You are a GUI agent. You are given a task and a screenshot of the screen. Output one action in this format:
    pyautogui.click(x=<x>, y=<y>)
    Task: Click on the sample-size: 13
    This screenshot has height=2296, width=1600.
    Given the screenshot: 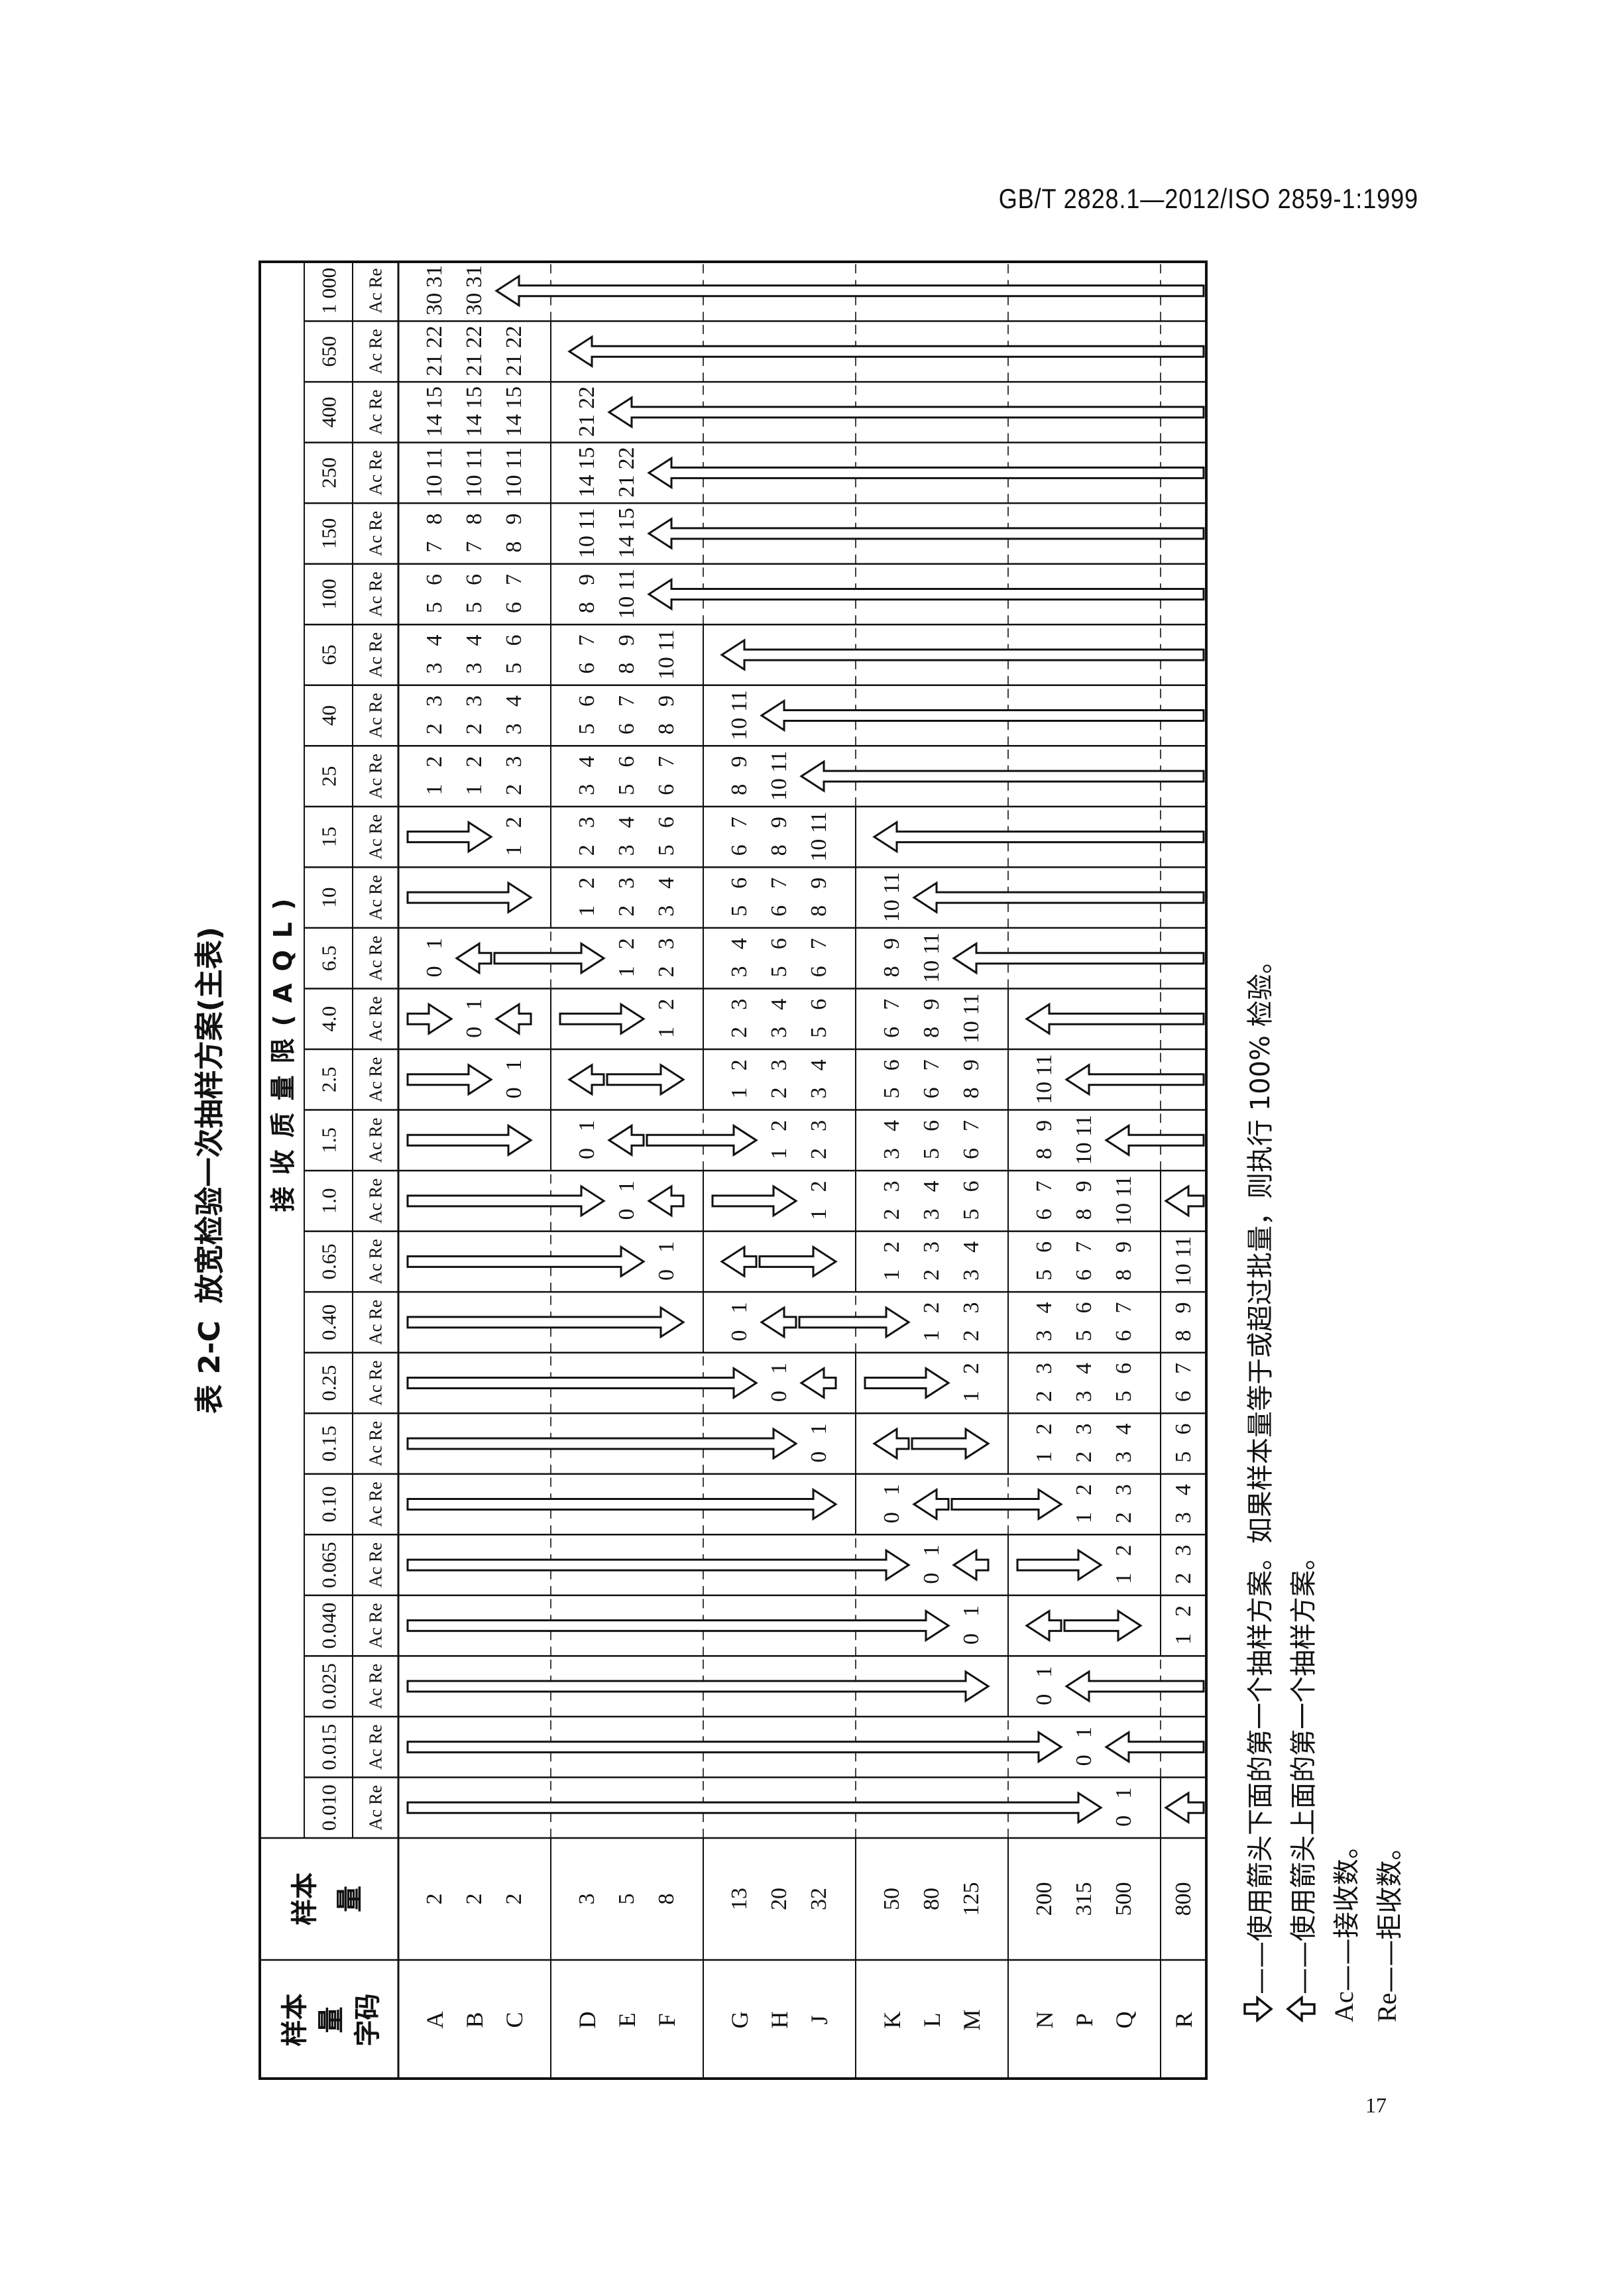 What is the action you would take?
    pyautogui.click(x=739, y=1899)
    